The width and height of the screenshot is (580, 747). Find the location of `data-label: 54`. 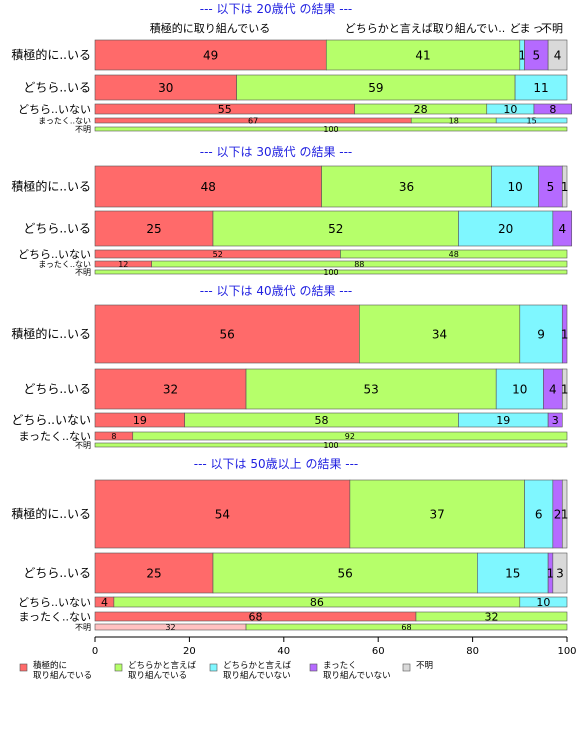

data-label: 54 is located at coordinates (222, 514).